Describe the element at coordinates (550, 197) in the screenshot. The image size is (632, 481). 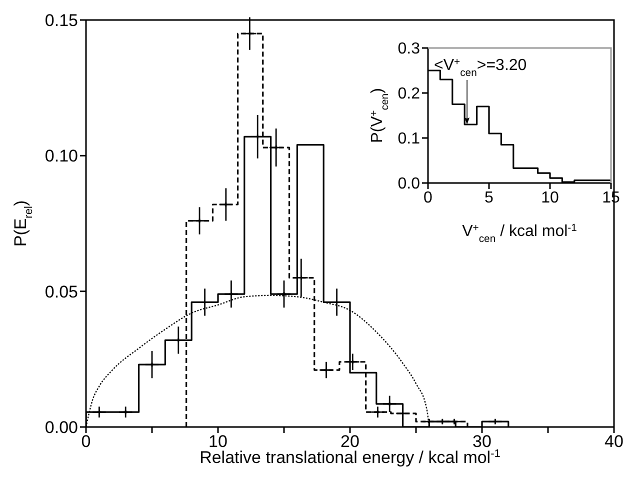
I see `x-tick-label: 10` at that location.